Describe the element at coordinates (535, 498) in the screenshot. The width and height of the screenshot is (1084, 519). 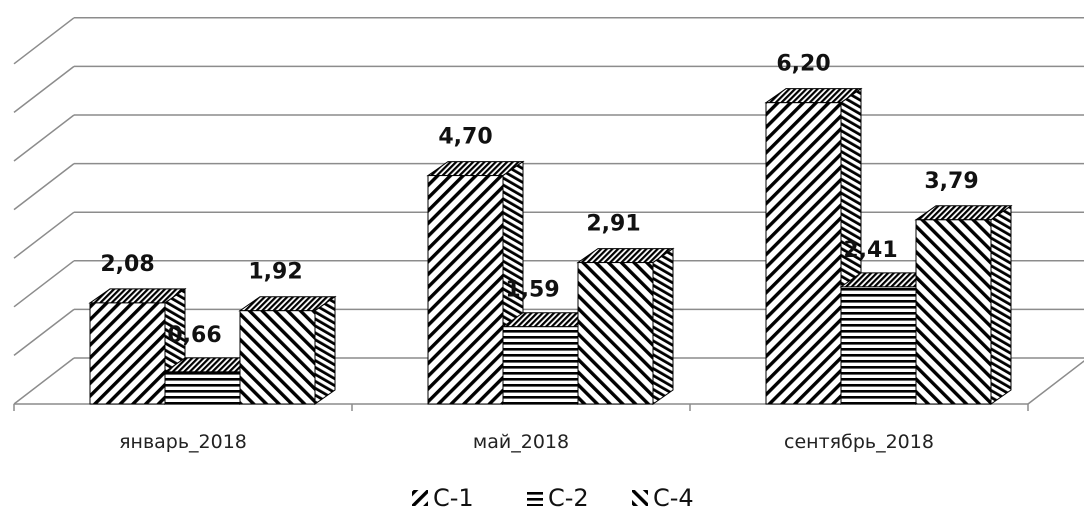
I see `legend-swatch-s2` at that location.